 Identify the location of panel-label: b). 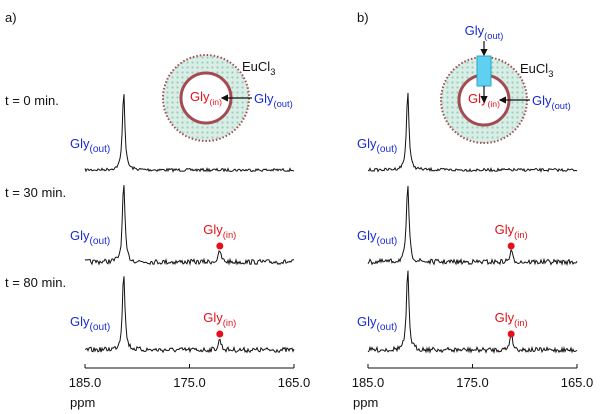
(363, 17).